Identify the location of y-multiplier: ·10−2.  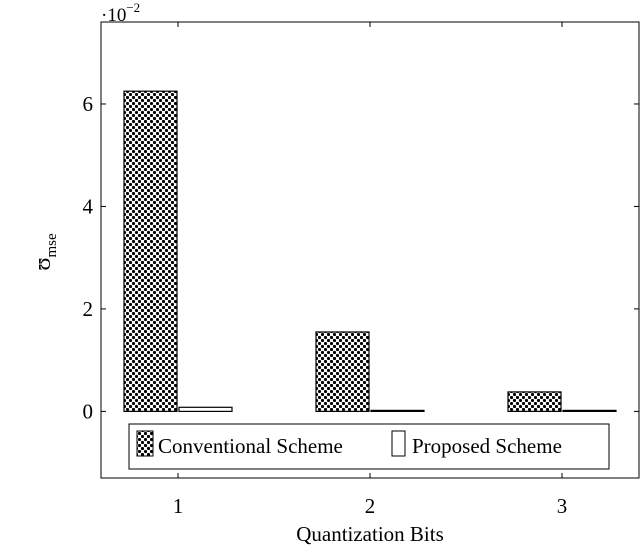
(120, 13).